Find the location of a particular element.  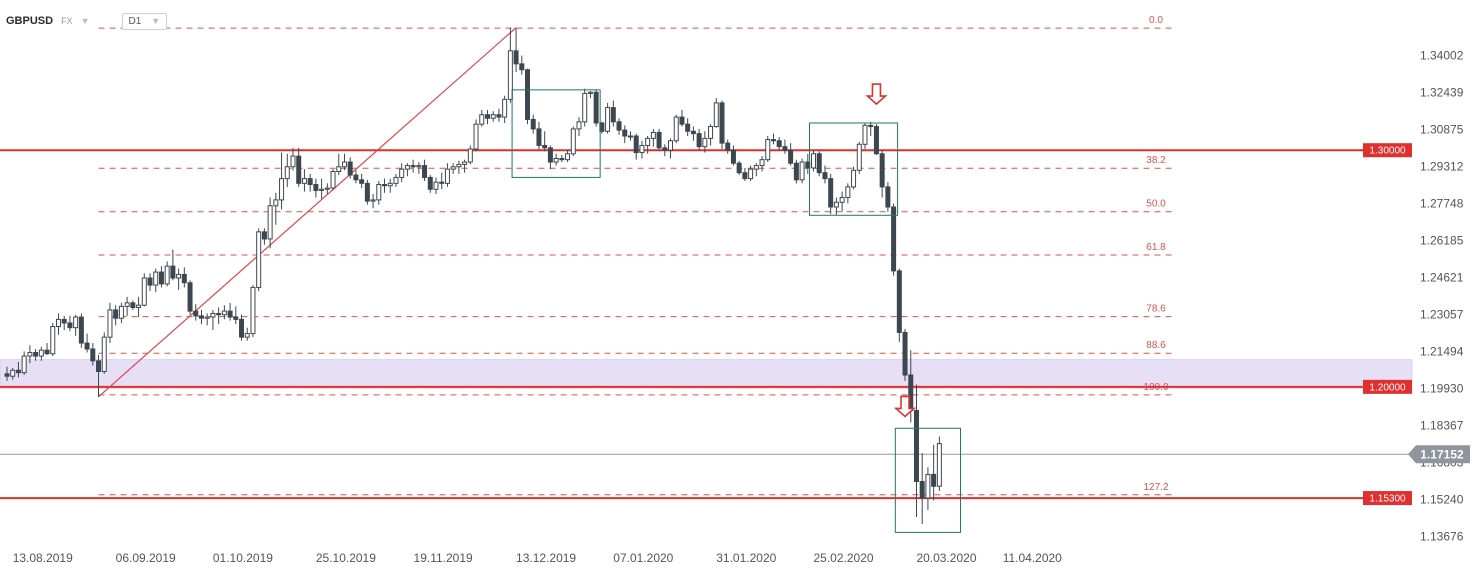

fib-level-label: 50.0 is located at coordinates (1156, 204).